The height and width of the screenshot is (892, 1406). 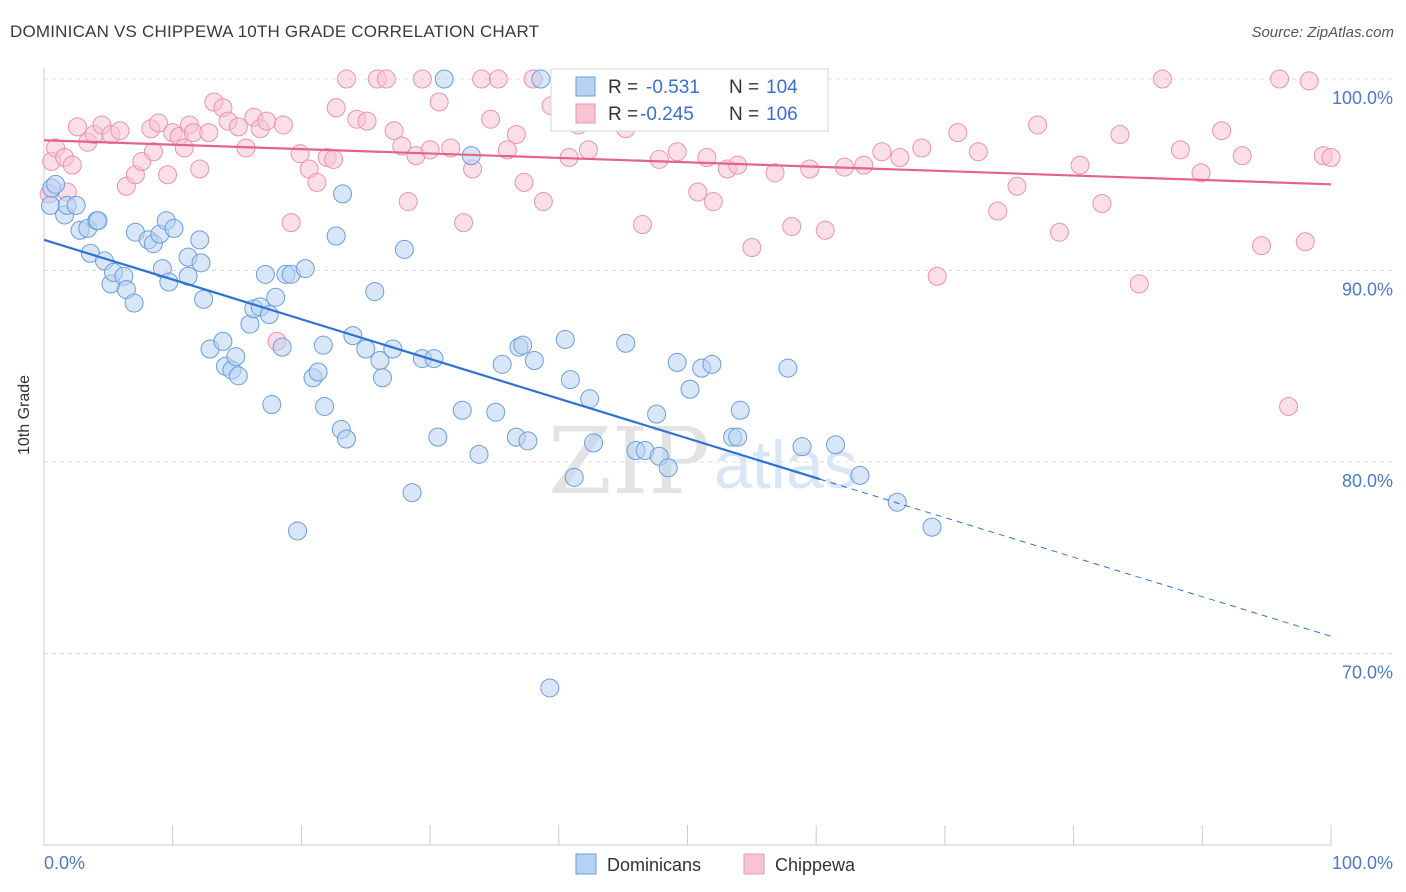 What do you see at coordinates (754, 864) in the screenshot?
I see `bottom-legend-swatch-chippewa` at bounding box center [754, 864].